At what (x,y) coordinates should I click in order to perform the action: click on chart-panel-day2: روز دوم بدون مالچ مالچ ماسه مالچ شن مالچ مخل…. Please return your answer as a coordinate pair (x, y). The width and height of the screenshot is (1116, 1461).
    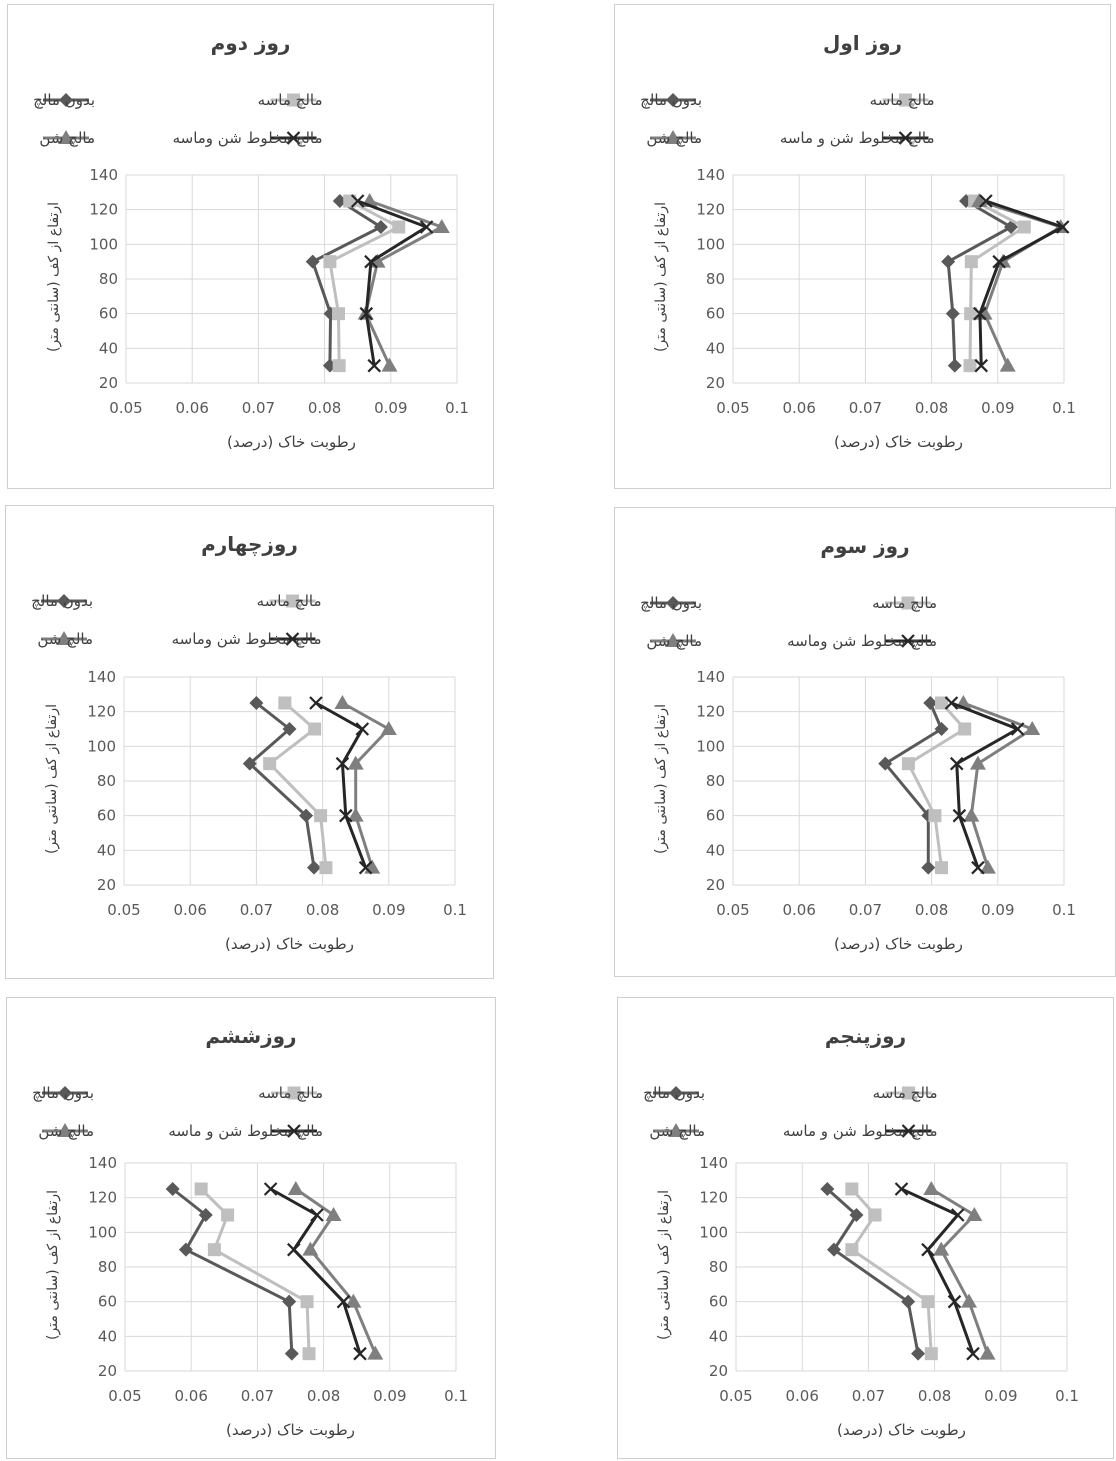
    Looking at the image, I should click on (250, 246).